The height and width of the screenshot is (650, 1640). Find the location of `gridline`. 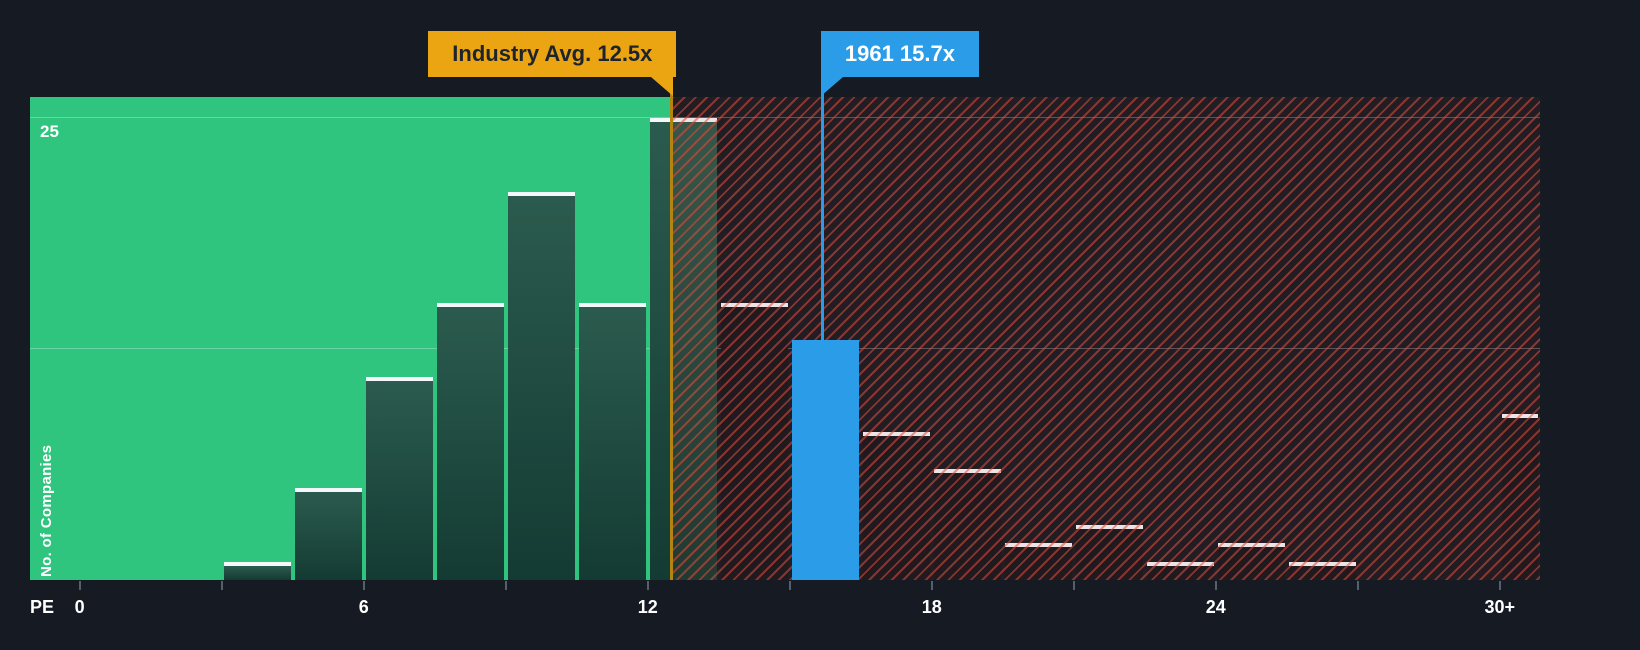

gridline is located at coordinates (785, 117).